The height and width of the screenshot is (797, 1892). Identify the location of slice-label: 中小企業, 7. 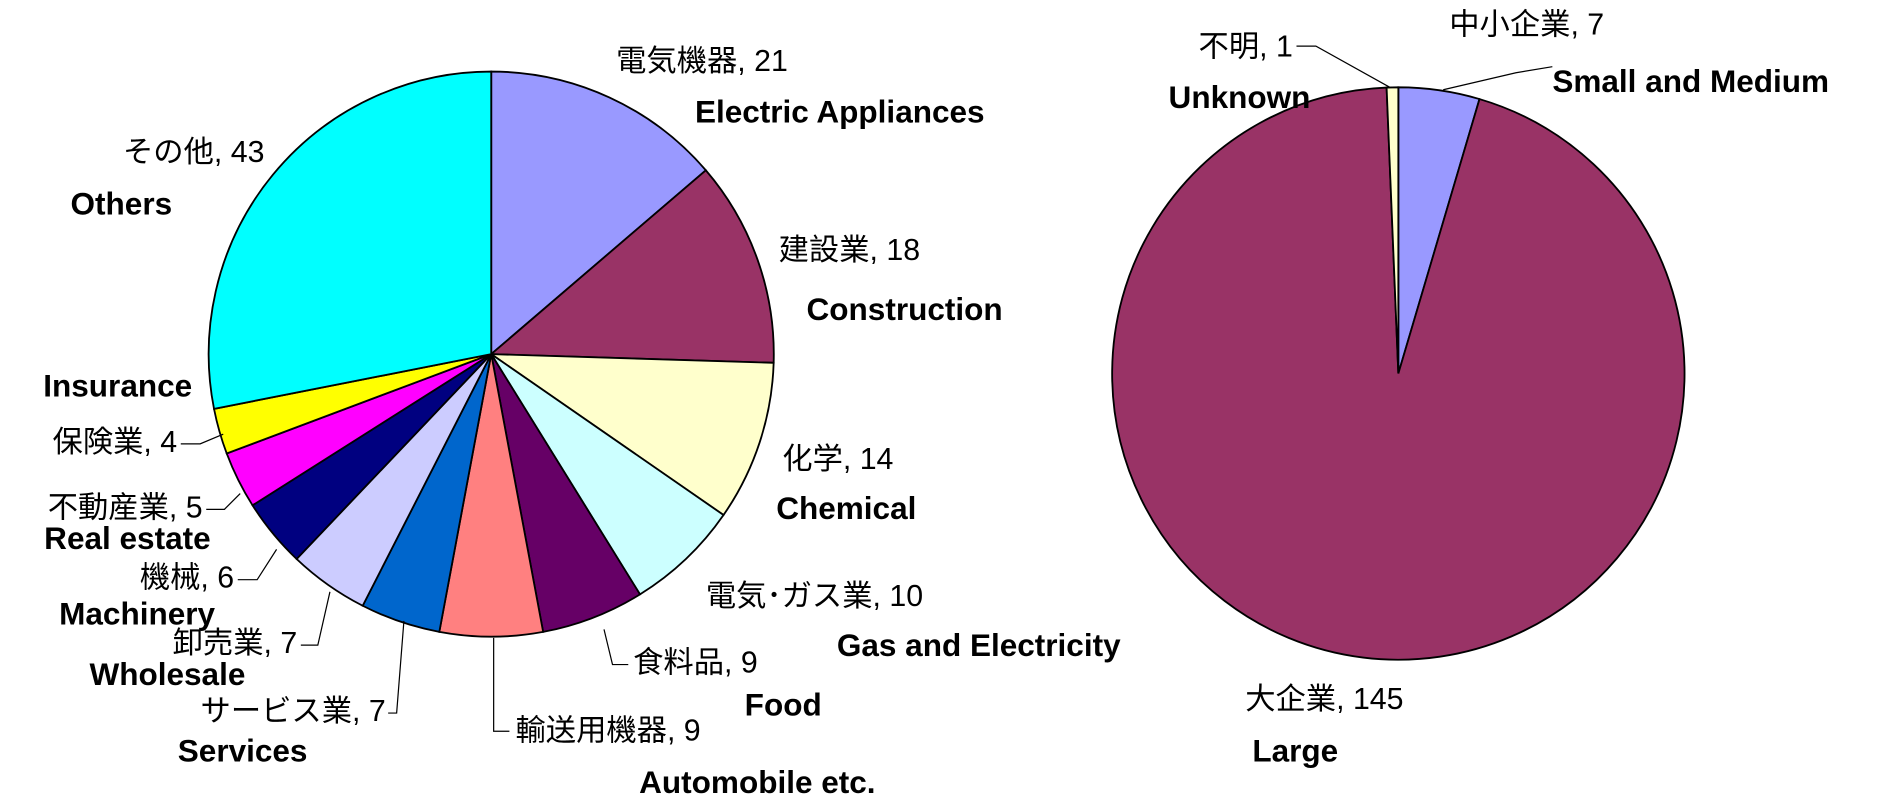
(1526, 25).